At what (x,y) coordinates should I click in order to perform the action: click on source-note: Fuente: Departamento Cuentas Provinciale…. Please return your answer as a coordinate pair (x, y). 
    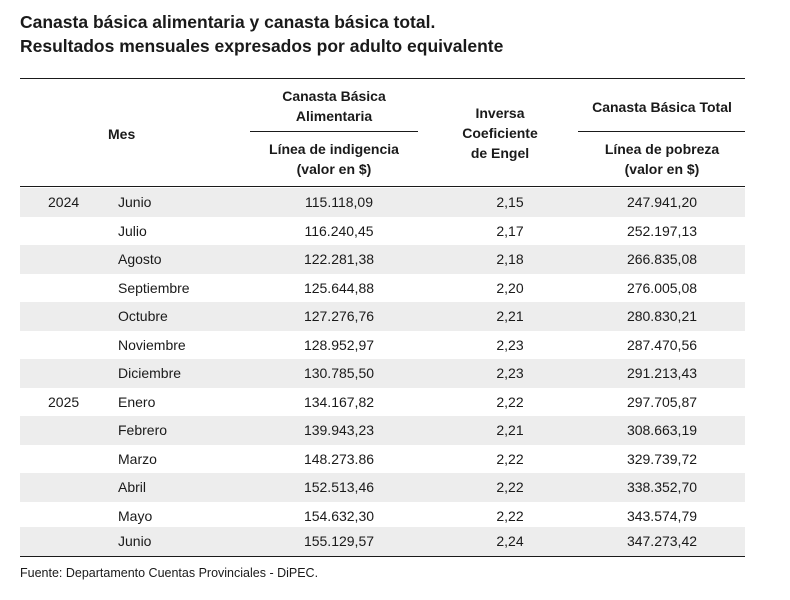
    Looking at the image, I should click on (169, 573).